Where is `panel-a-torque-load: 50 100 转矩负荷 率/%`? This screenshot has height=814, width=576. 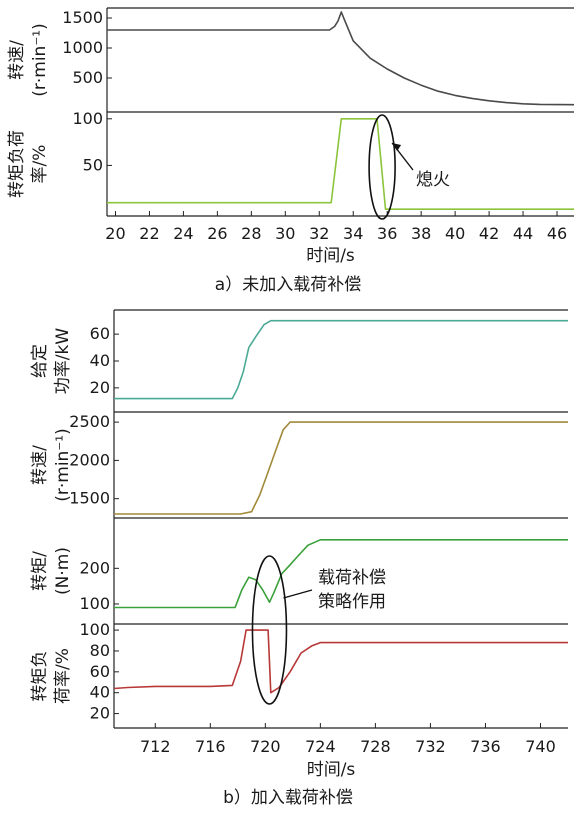 panel-a-torque-load: 50 100 转矩负荷 率/% is located at coordinates (290, 162).